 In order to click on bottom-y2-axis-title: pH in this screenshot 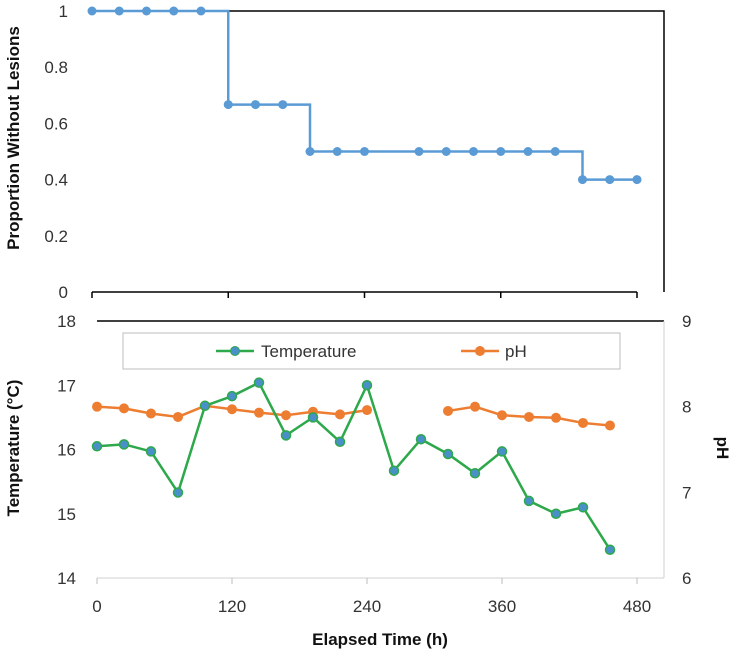, I will do `click(722, 448)`.